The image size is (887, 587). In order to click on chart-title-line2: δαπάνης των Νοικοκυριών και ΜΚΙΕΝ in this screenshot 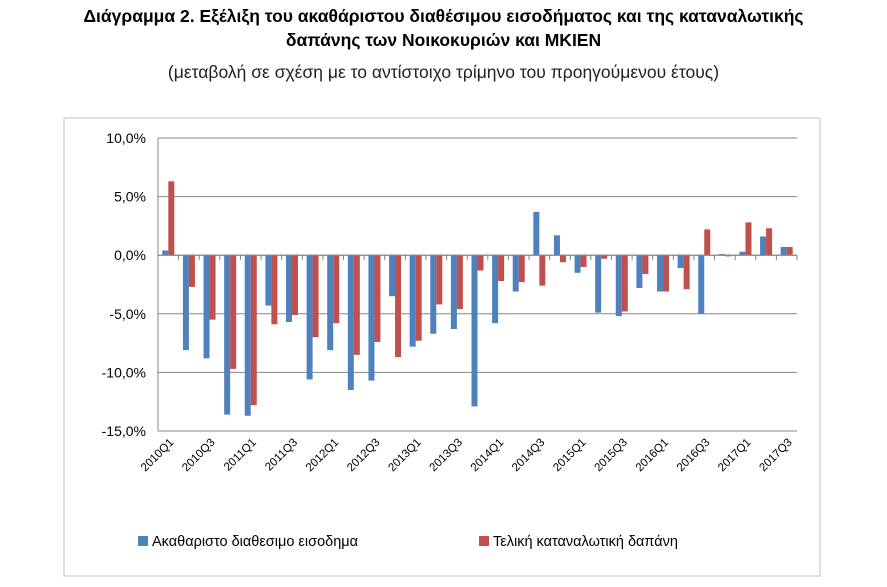, I will do `click(443, 40)`.